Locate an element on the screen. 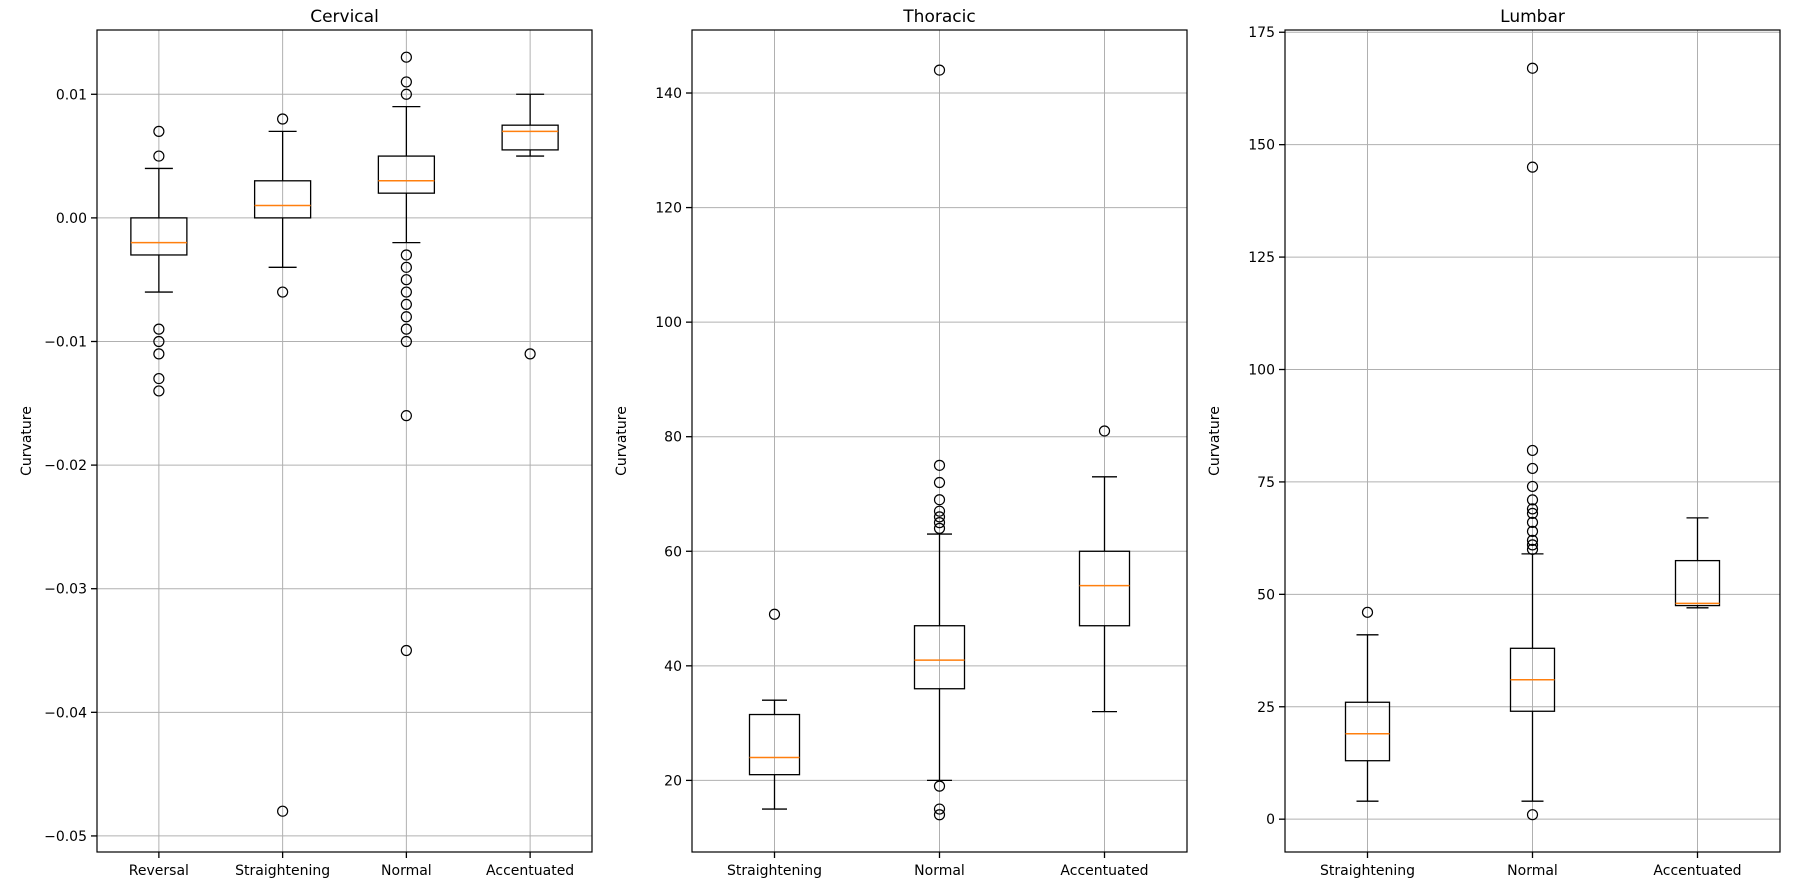  y-tick-label: 0 is located at coordinates (1270, 820).